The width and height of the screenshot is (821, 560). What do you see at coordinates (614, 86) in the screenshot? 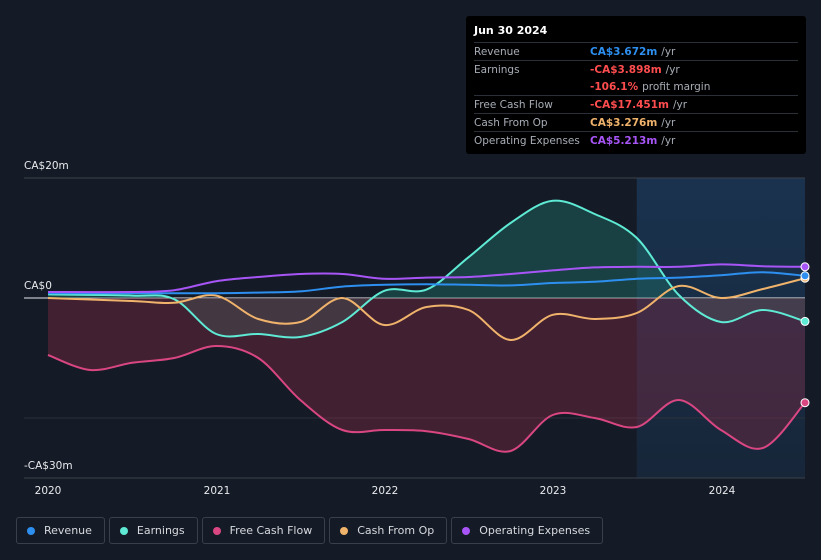
I see `tooltip-value: -106.1%` at bounding box center [614, 86].